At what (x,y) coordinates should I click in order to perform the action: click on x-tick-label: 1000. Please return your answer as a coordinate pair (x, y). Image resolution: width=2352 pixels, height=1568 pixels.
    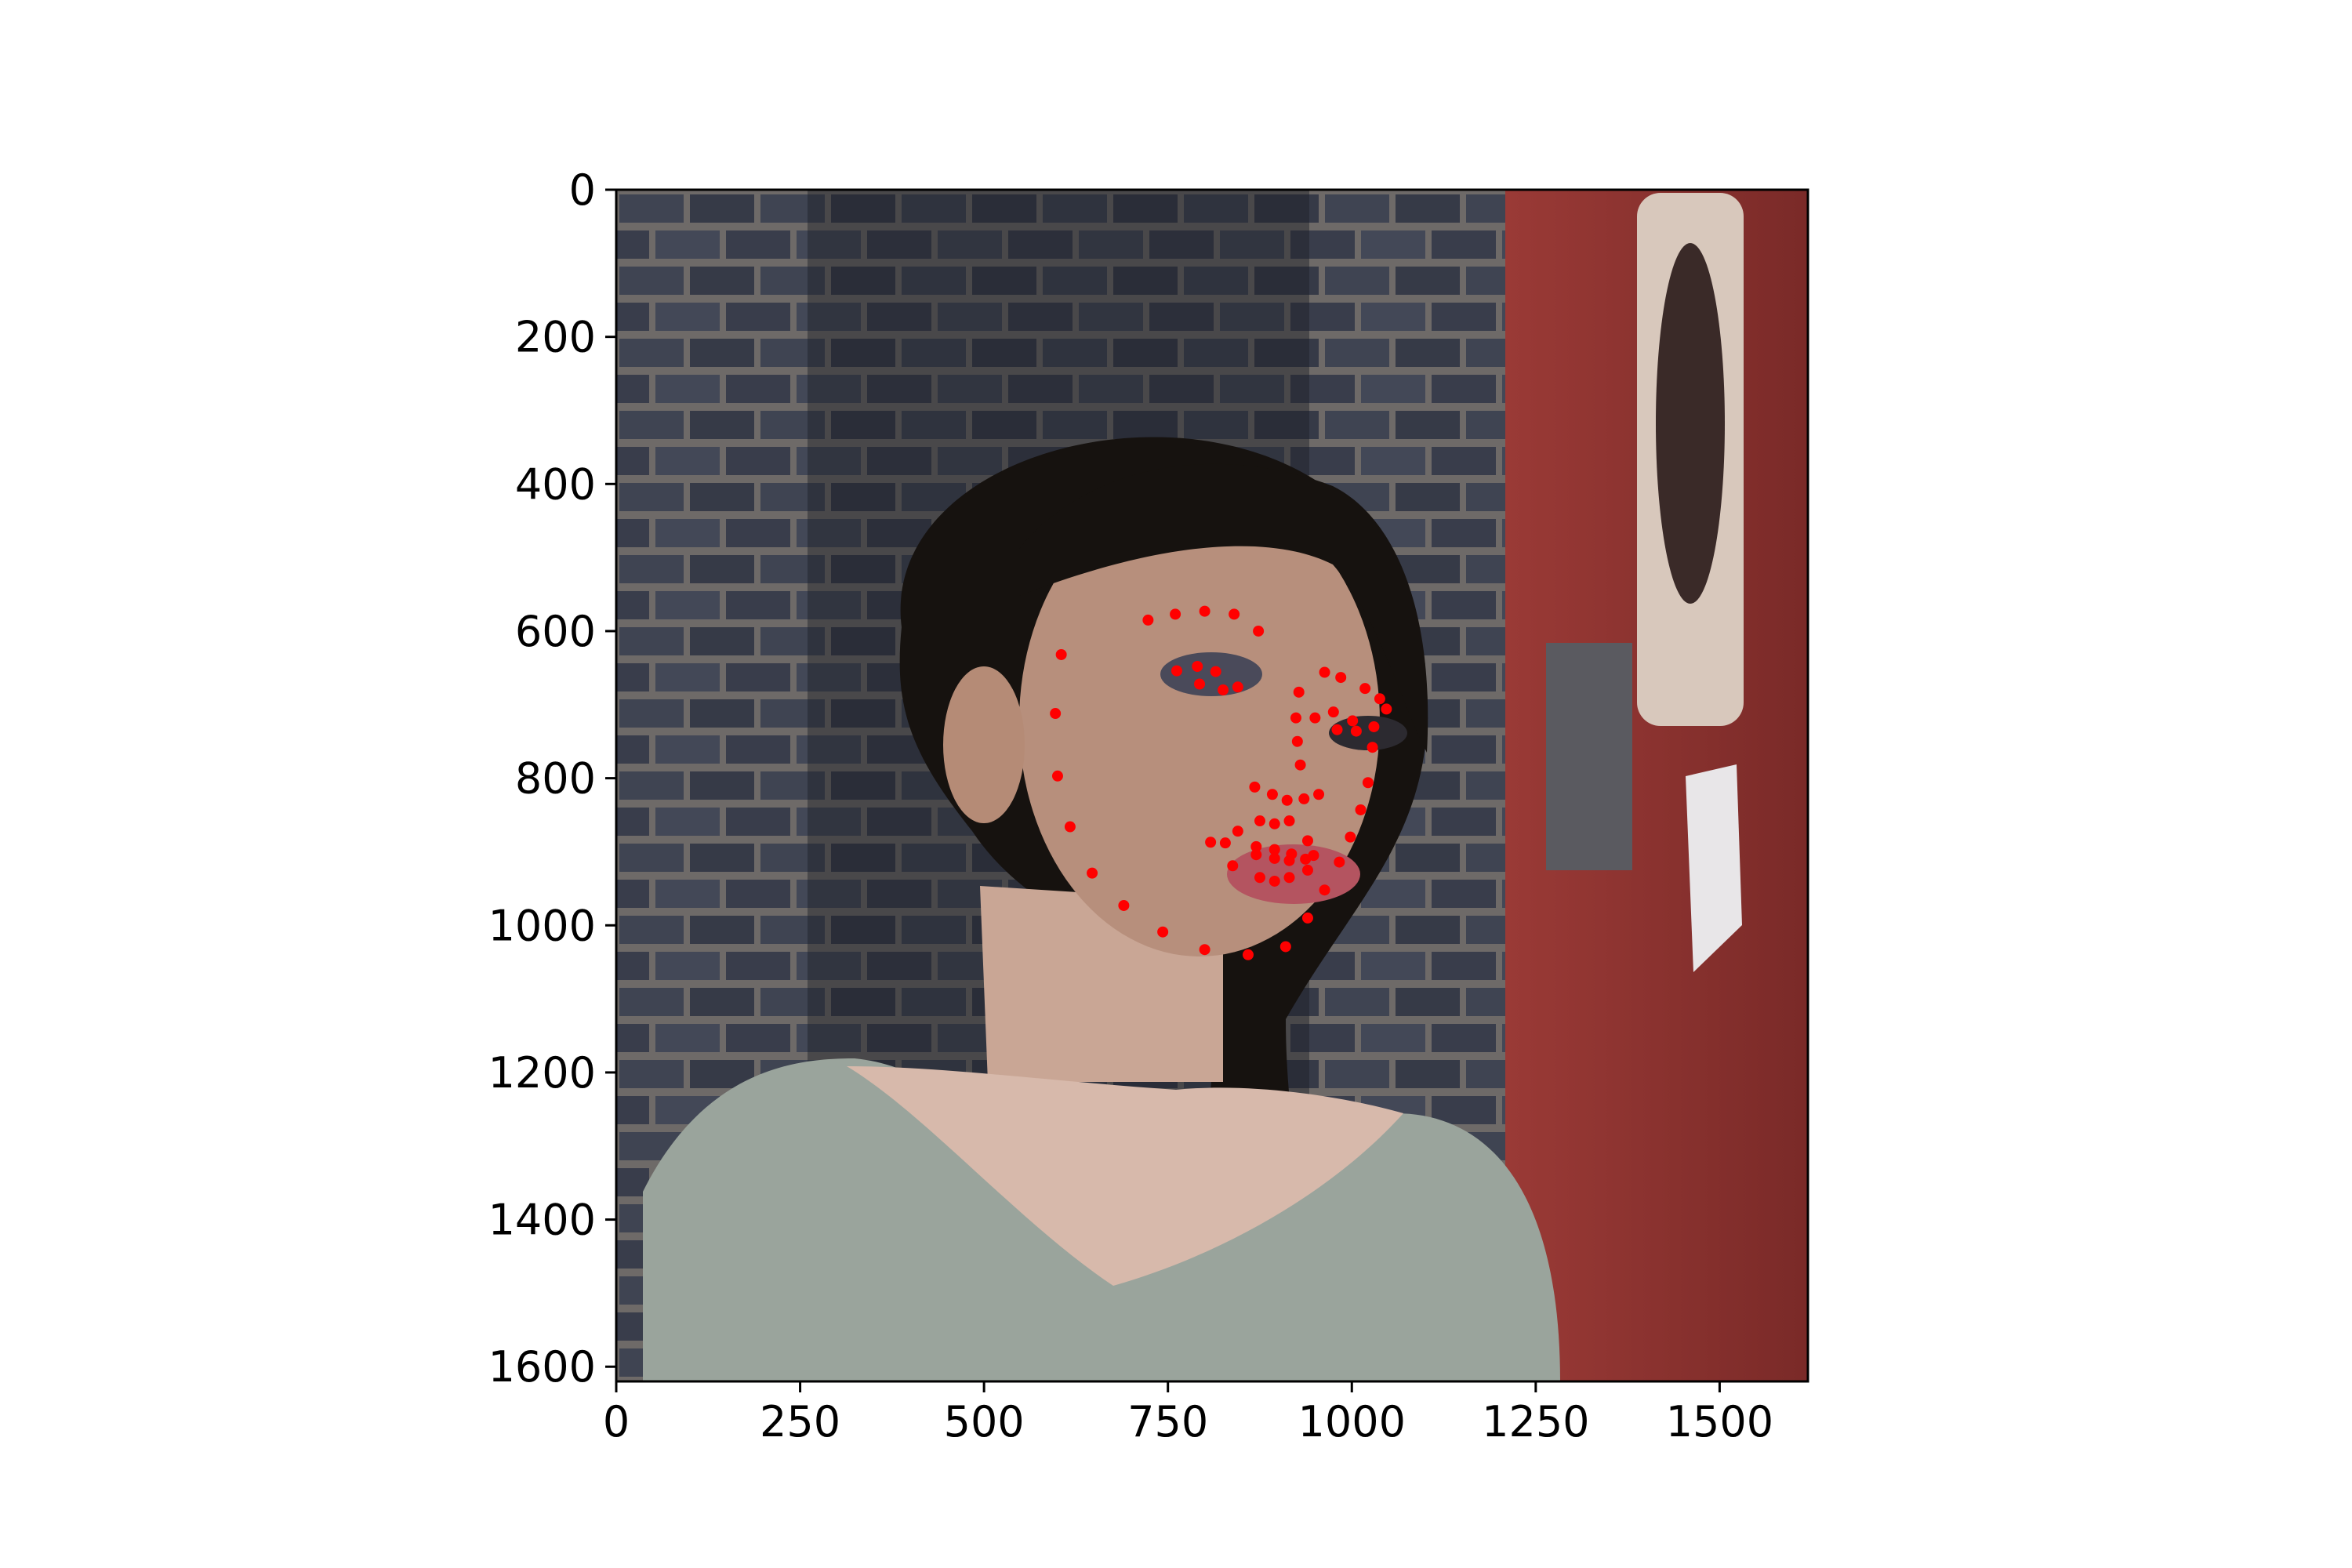
    Looking at the image, I should click on (1352, 1421).